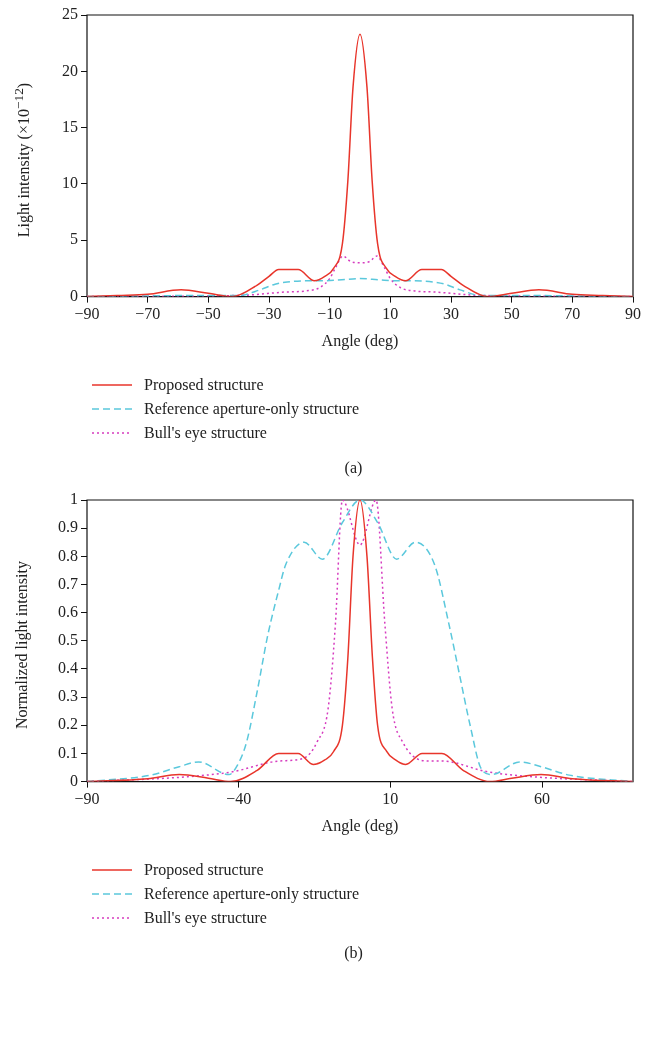 This screenshot has width=647, height=1047. I want to click on x-tick-label: −30, so click(269, 314).